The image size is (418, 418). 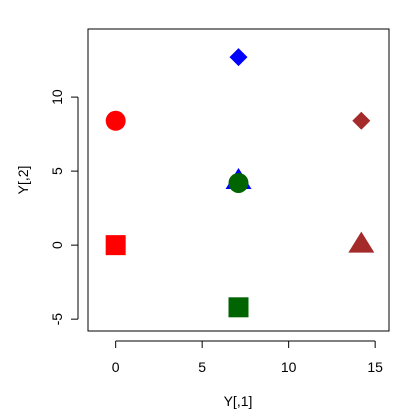 What do you see at coordinates (57, 245) in the screenshot?
I see `y-tick-label: 0` at bounding box center [57, 245].